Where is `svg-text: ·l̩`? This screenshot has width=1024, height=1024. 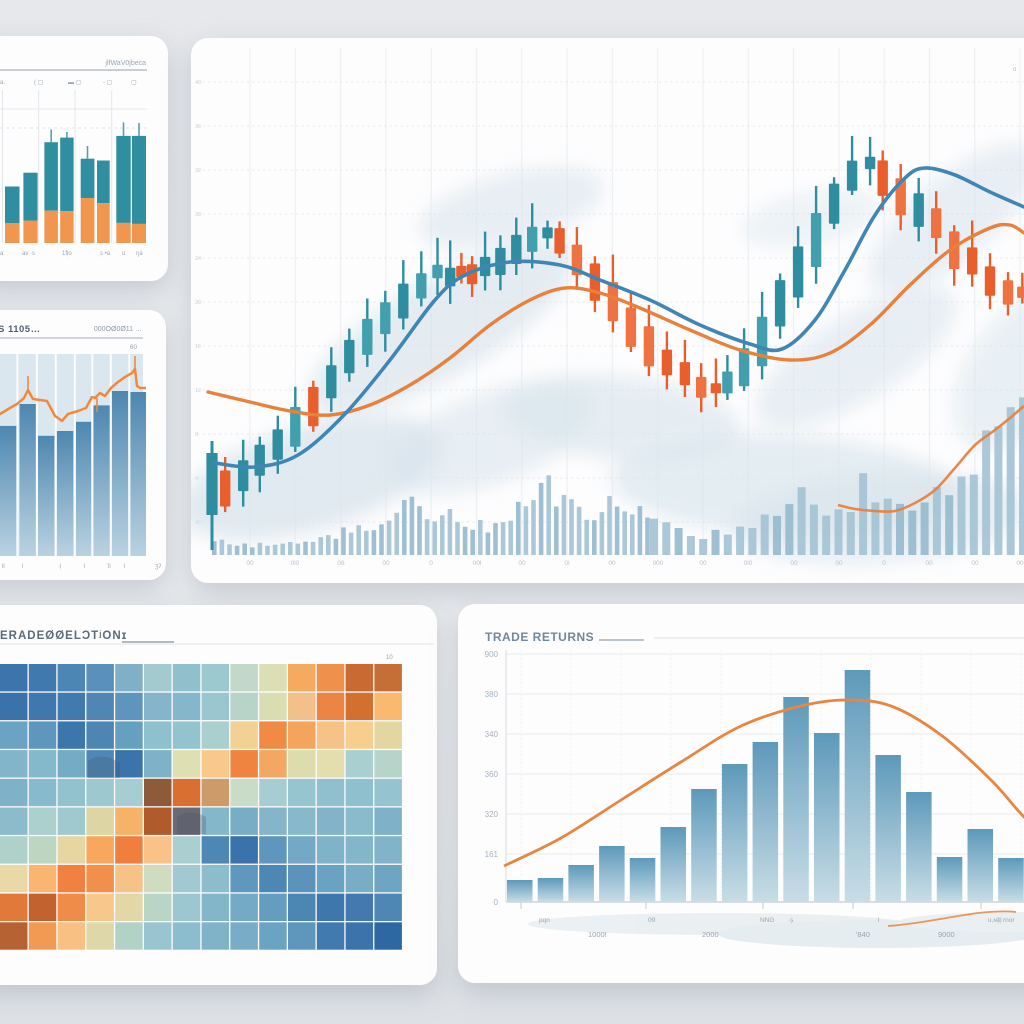 svg-text: ·l̩ is located at coordinates (60, 567).